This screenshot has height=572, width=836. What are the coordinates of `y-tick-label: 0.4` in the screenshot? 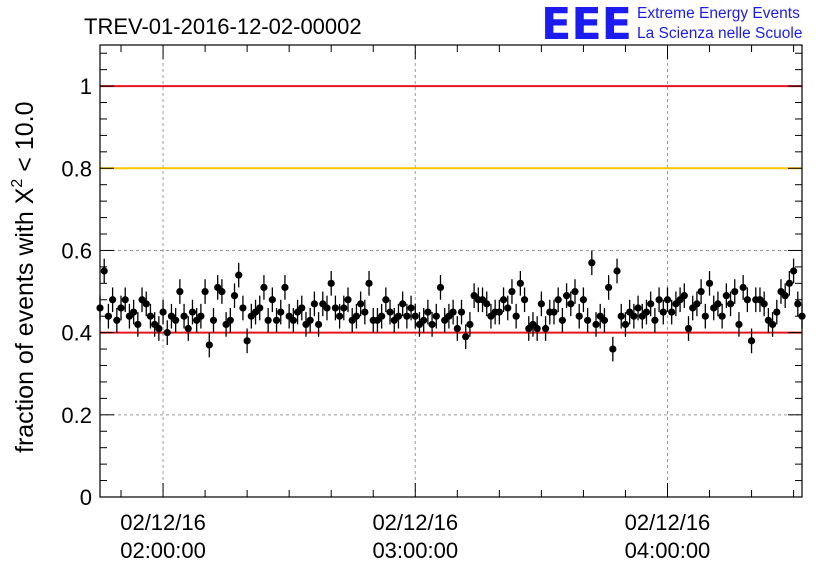 It's located at (76, 333).